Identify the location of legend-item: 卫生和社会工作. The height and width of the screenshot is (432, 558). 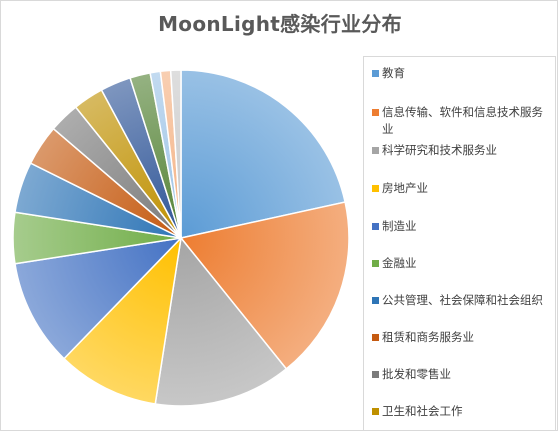
(462, 411).